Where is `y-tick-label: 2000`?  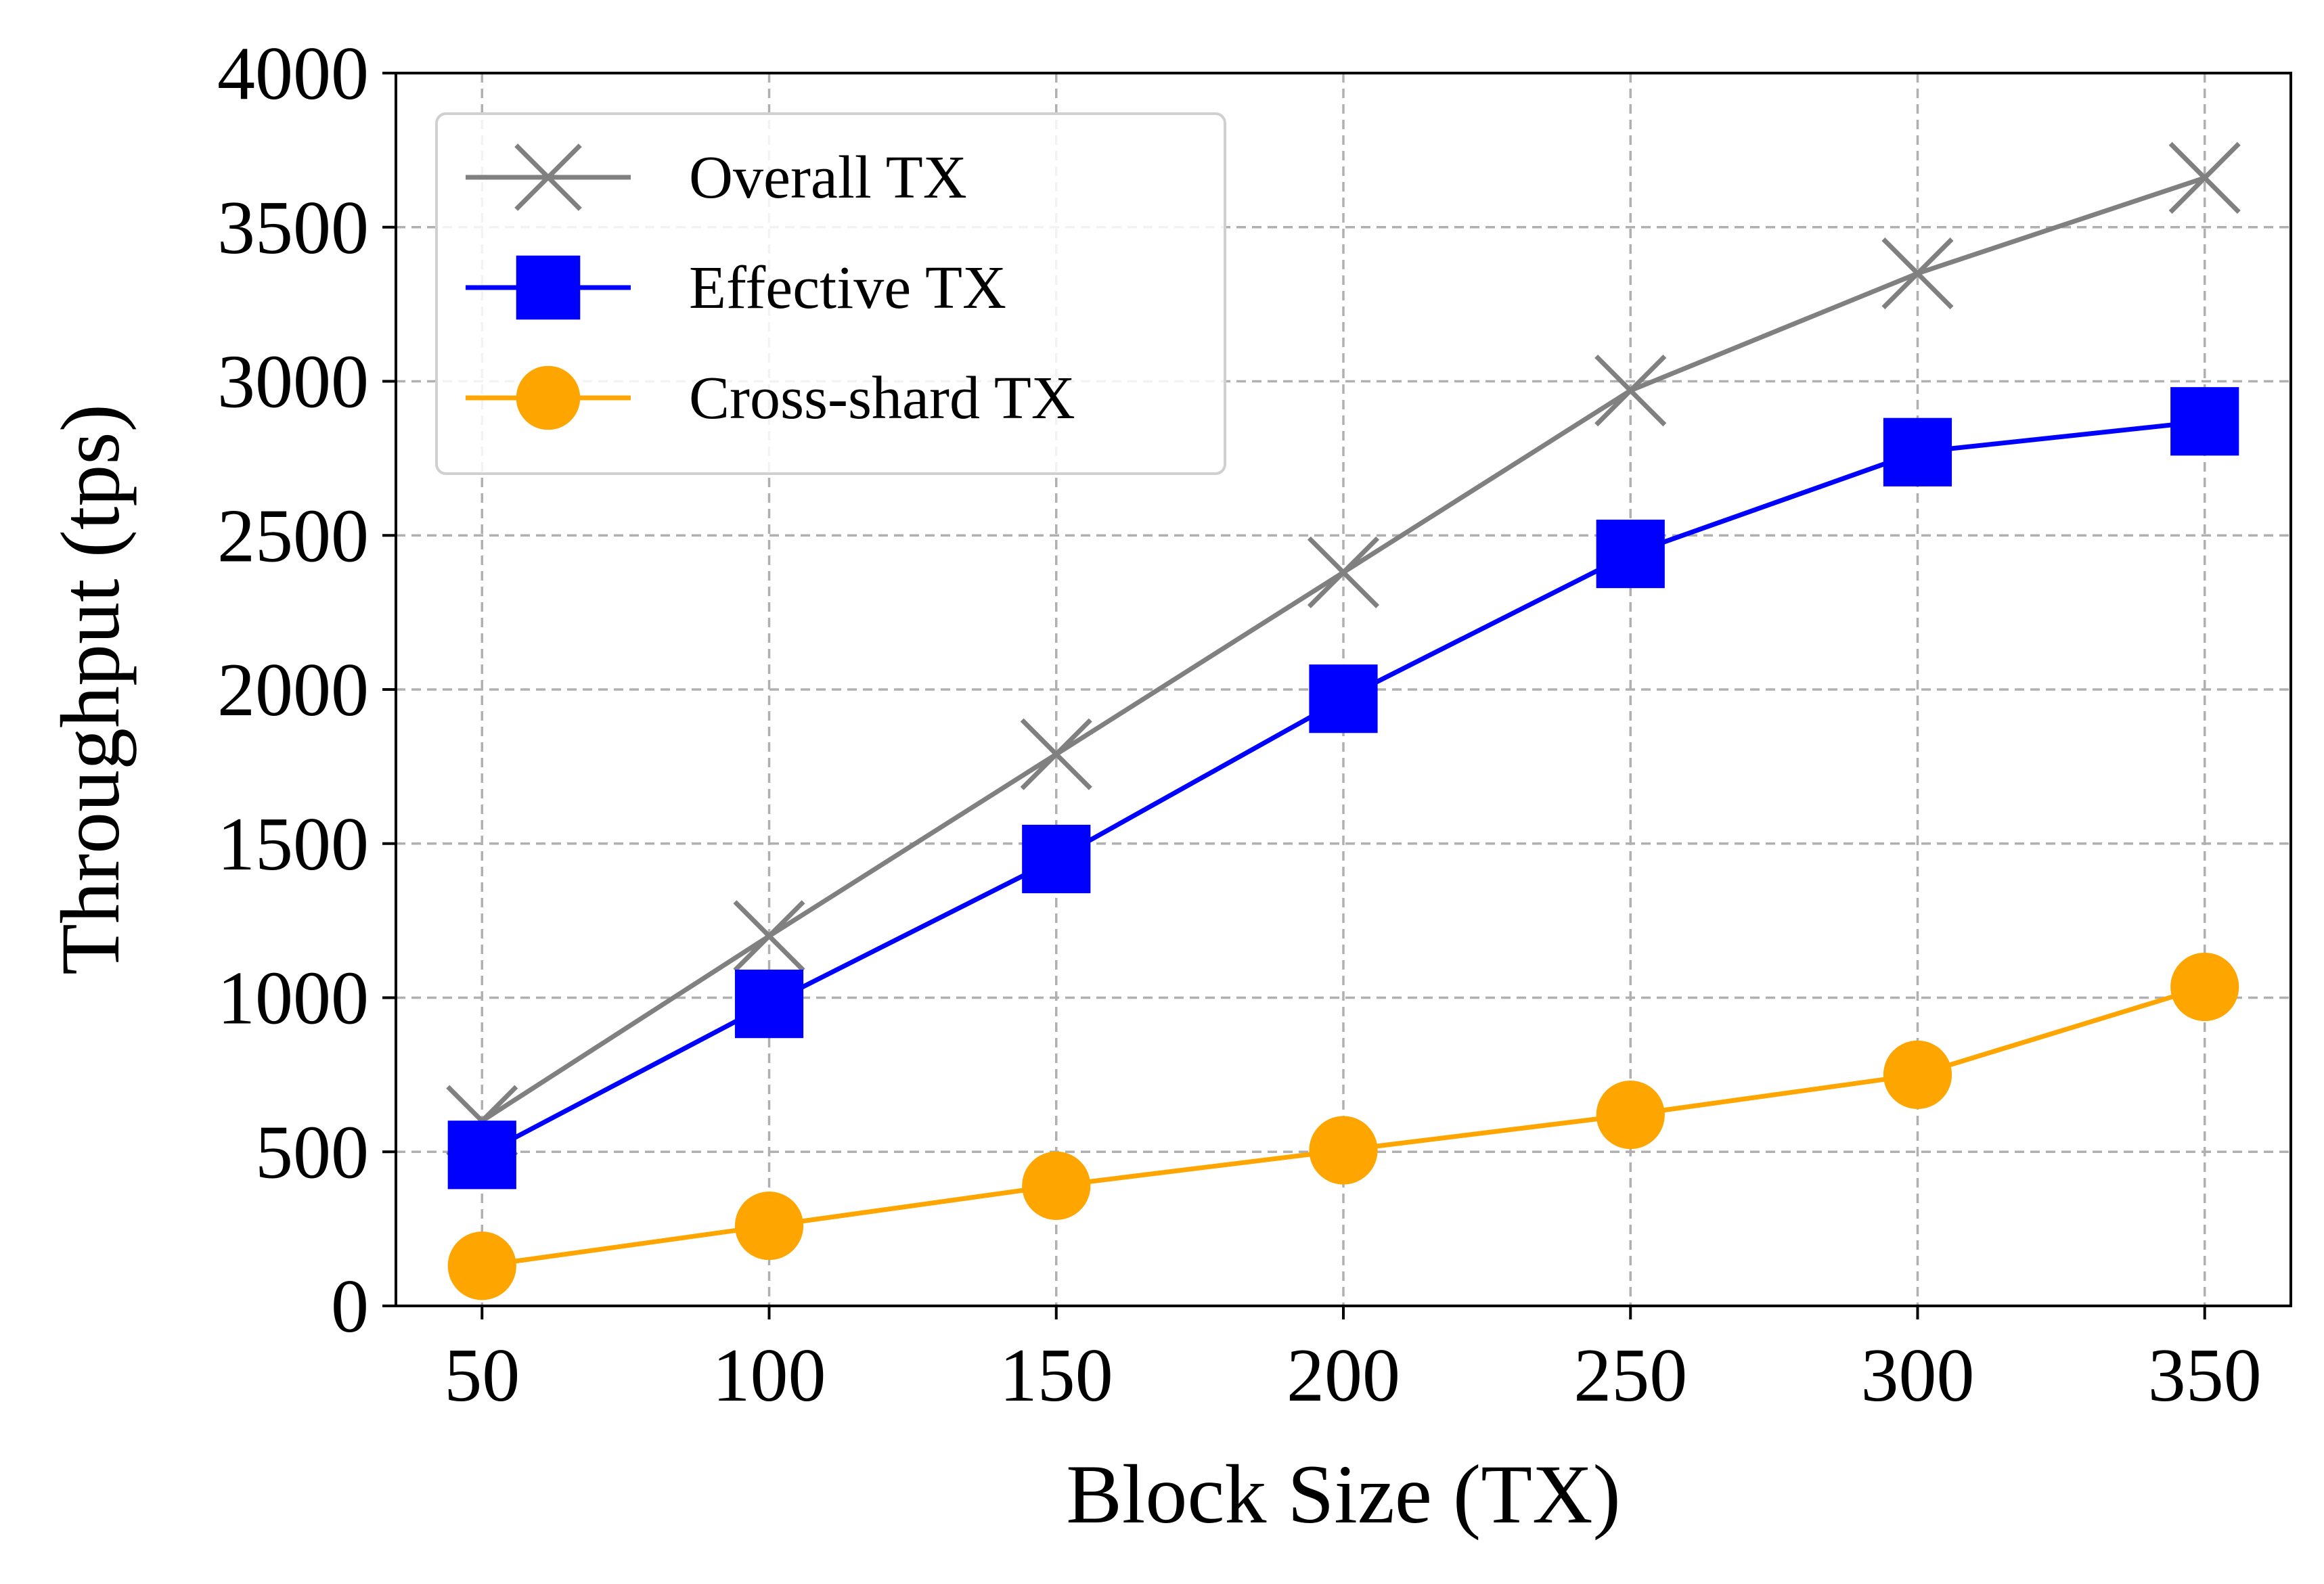 y-tick-label: 2000 is located at coordinates (293, 690).